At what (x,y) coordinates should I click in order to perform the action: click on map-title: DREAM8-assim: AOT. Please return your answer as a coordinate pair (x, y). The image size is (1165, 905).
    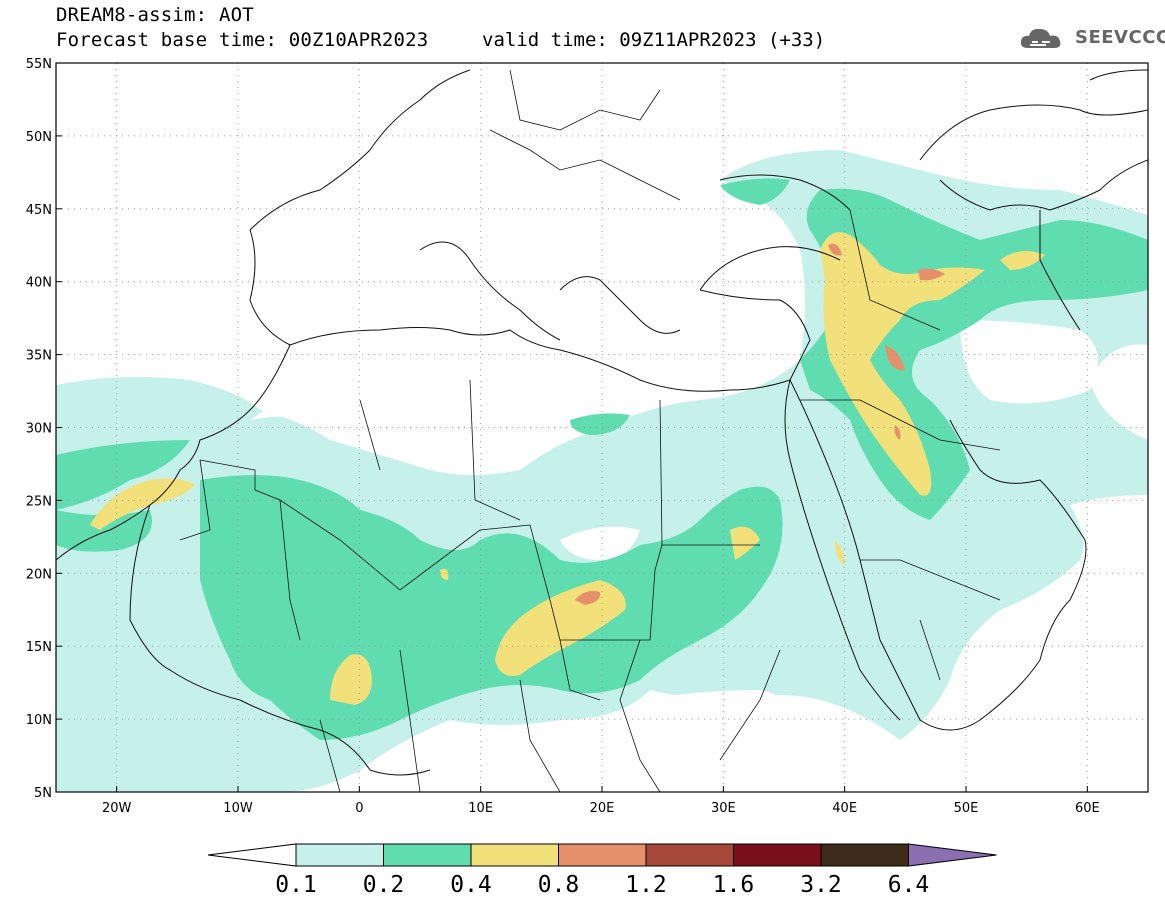
    Looking at the image, I should click on (155, 15).